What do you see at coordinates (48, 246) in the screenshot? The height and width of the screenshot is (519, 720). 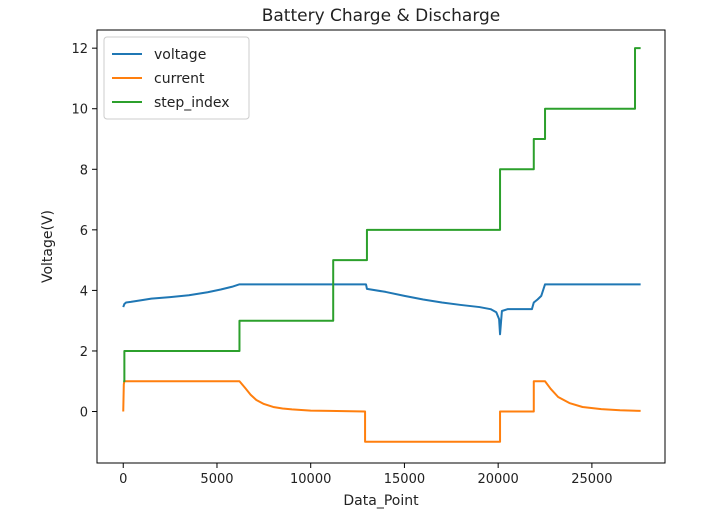 I see `y-axis-title: Voltage(V)` at bounding box center [48, 246].